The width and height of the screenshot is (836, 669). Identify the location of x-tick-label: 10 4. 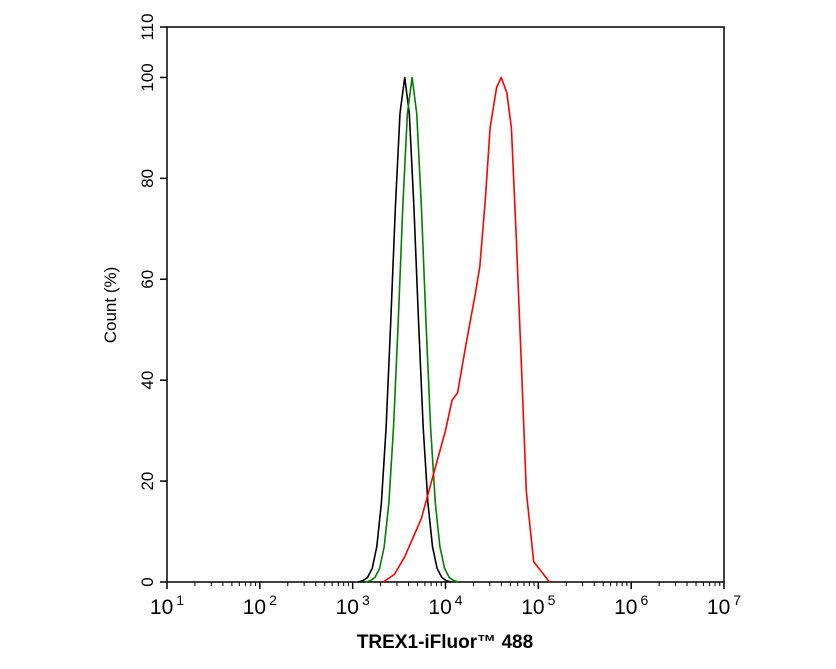
(445, 605).